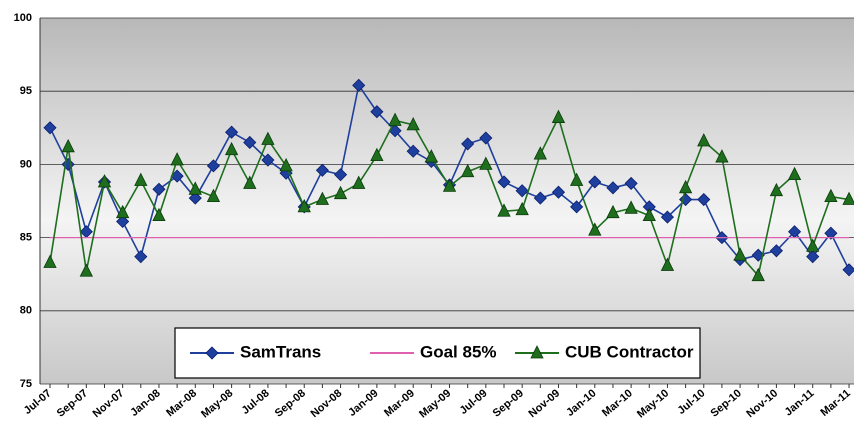 The height and width of the screenshot is (444, 854). Describe the element at coordinates (581, 403) in the screenshot. I see `x-tick-label: Jan-10` at that location.